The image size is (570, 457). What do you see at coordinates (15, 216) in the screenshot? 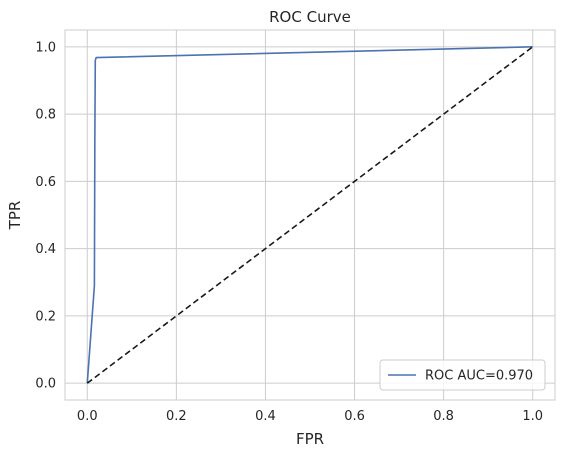
I see `y-axis-label: TPR` at bounding box center [15, 216].